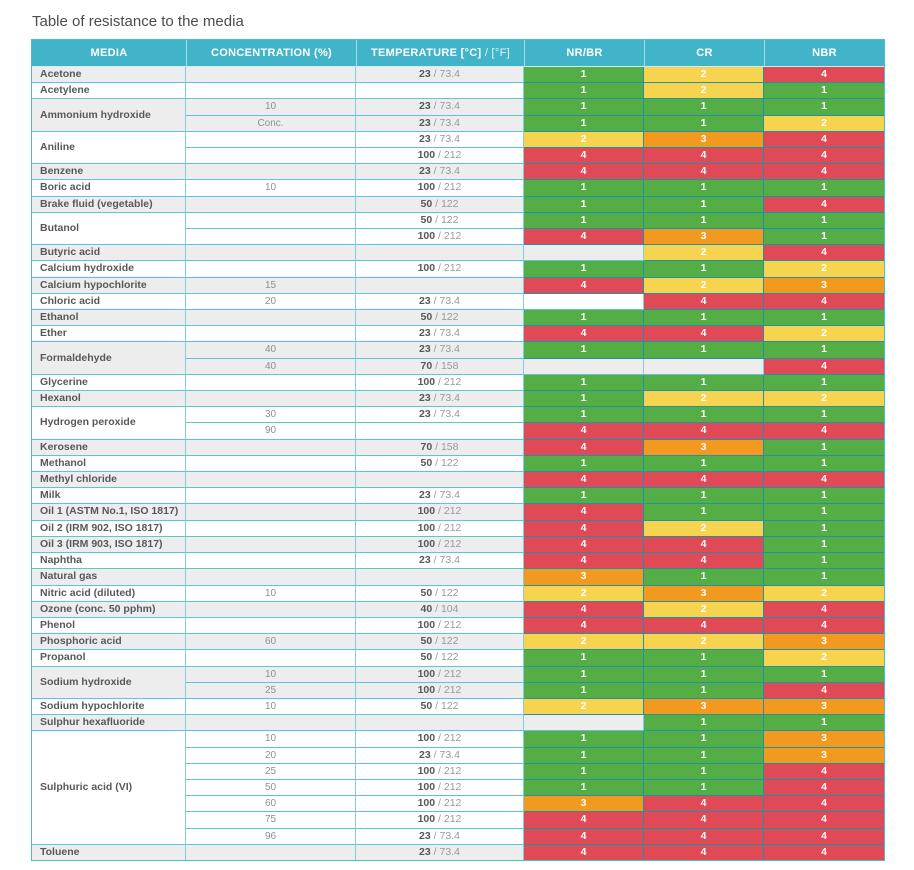  What do you see at coordinates (584, 804) in the screenshot?
I see `rating-cell-nrbr: 3` at bounding box center [584, 804].